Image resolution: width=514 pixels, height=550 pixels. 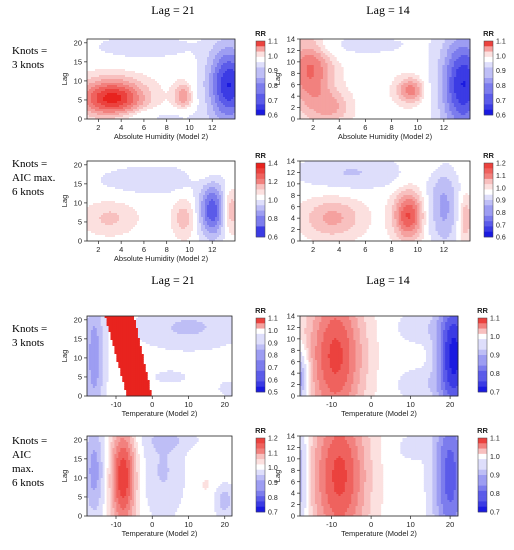 What do you see at coordinates (78, 61) in the screenshot?
I see `y-tick-label: 15` at bounding box center [78, 61].